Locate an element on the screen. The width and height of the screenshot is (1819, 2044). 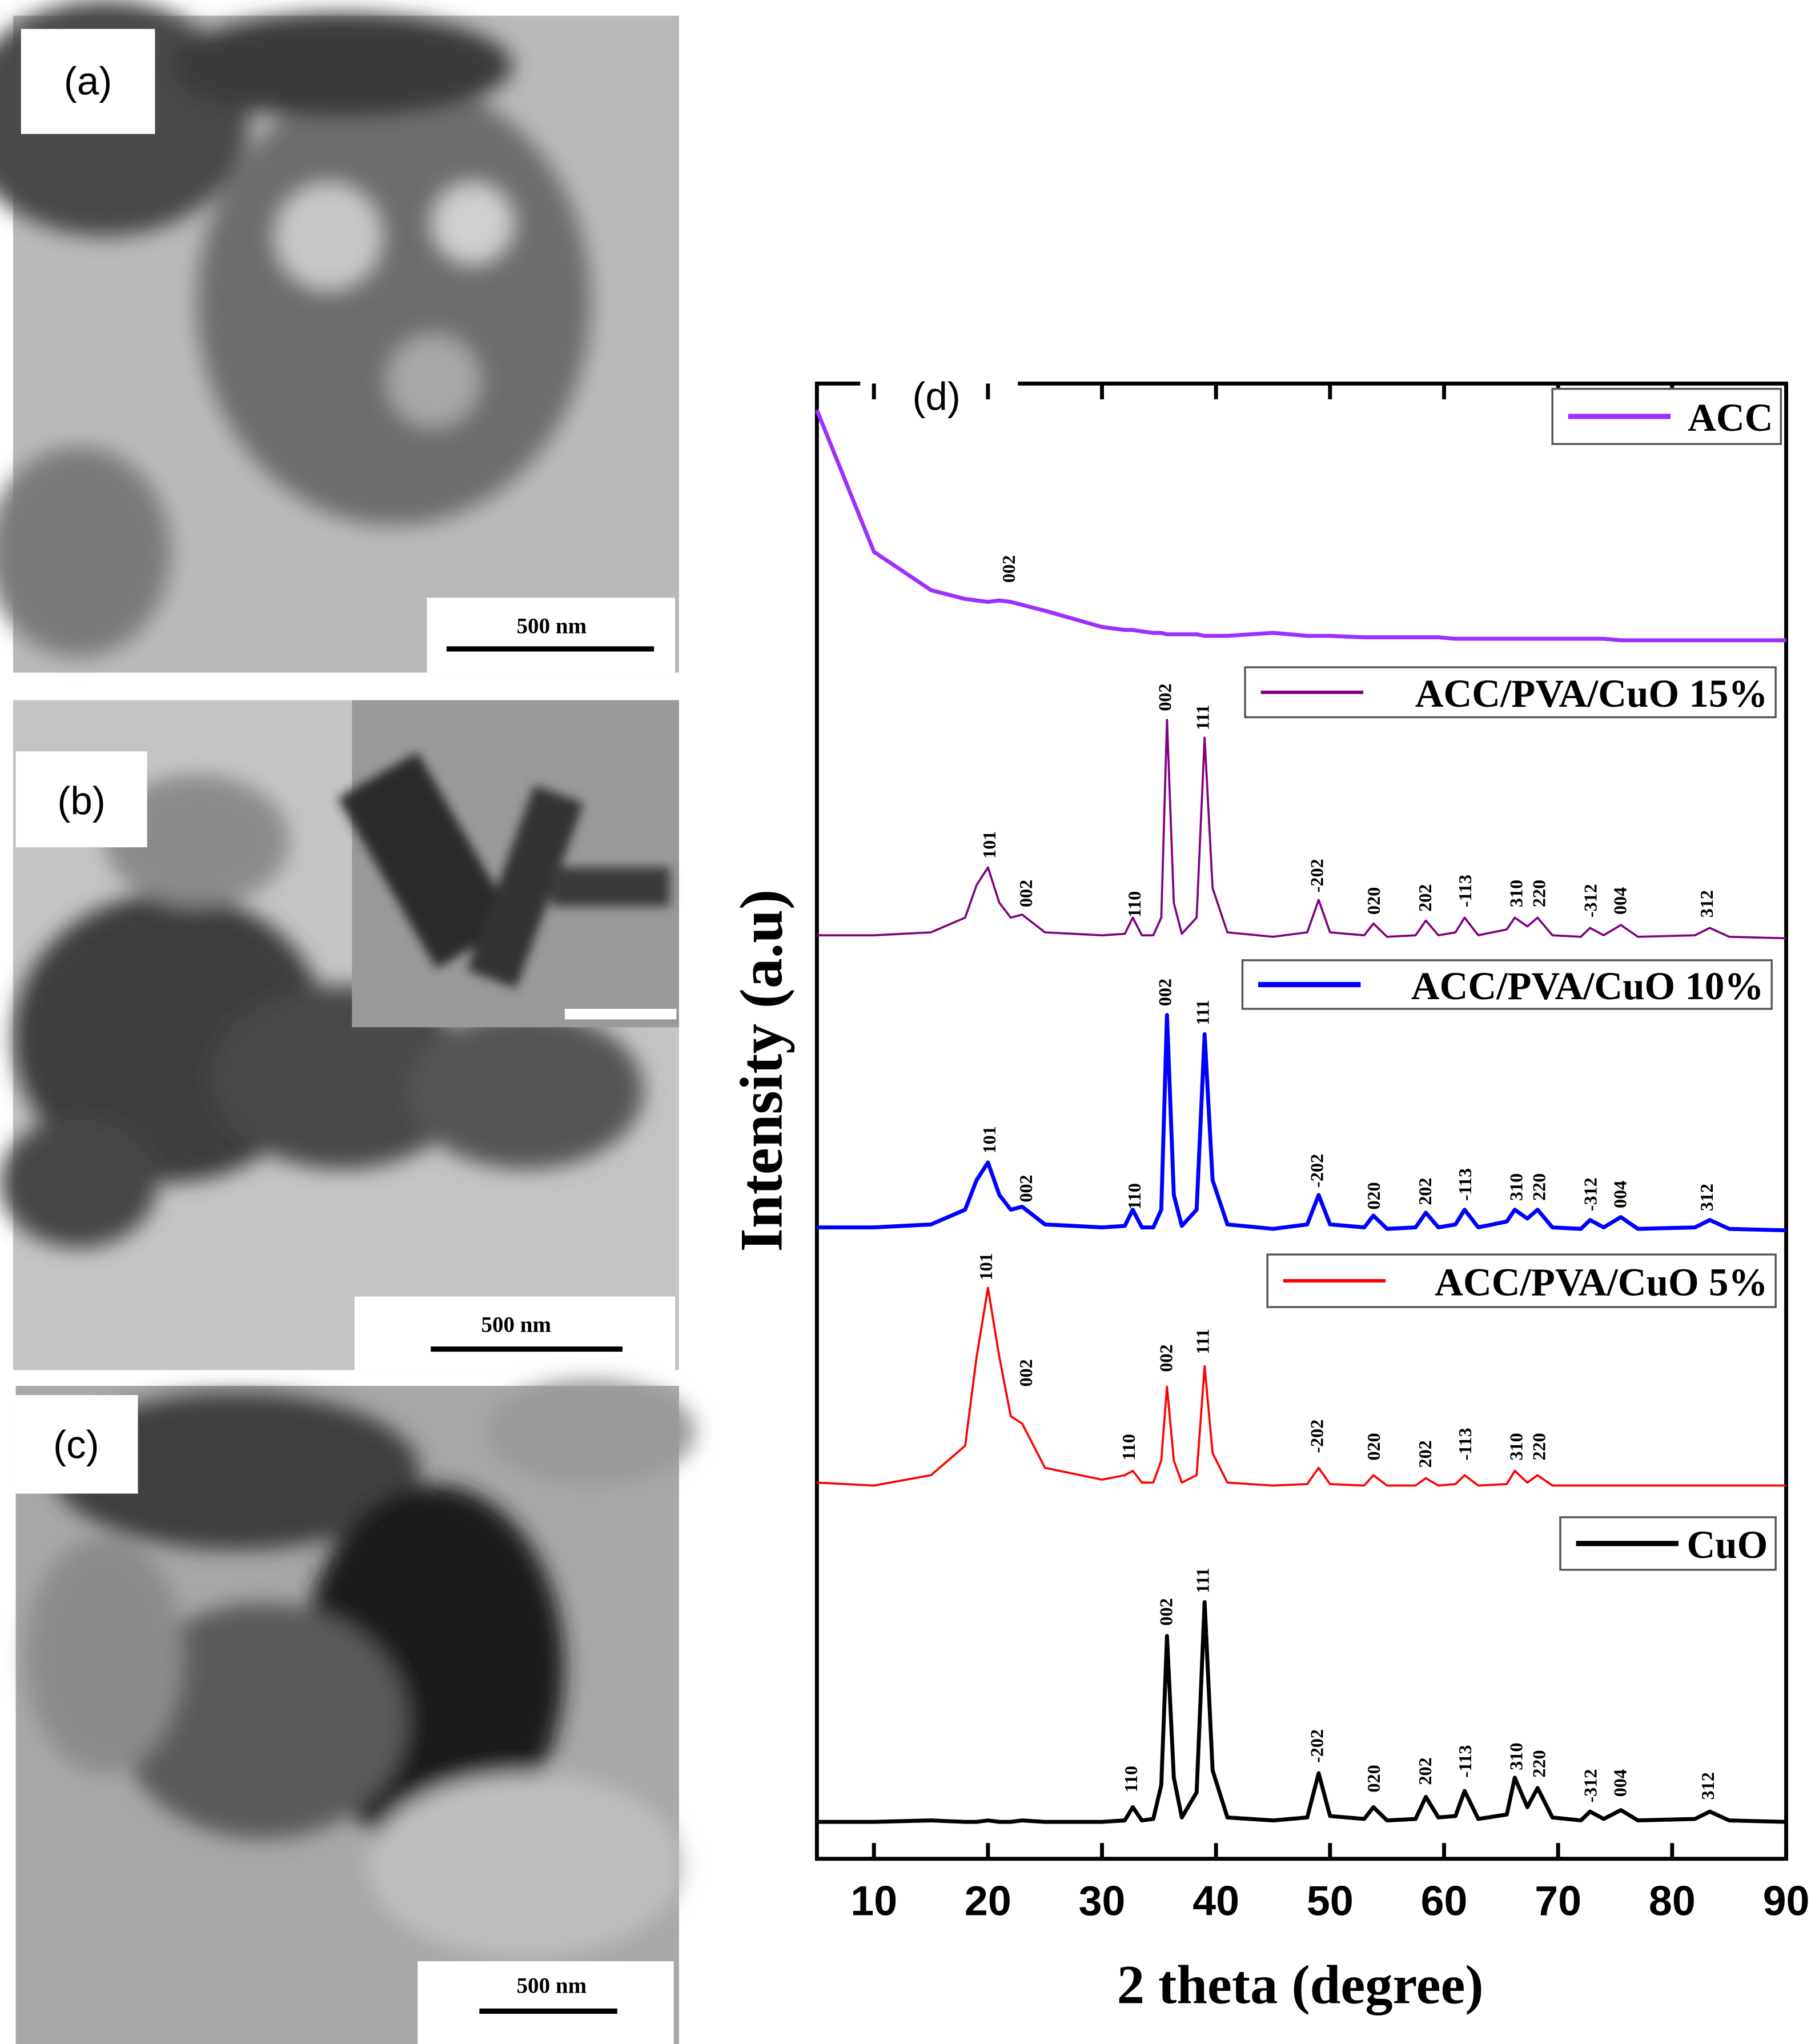
x-tick-label: 30 is located at coordinates (1102, 1901).